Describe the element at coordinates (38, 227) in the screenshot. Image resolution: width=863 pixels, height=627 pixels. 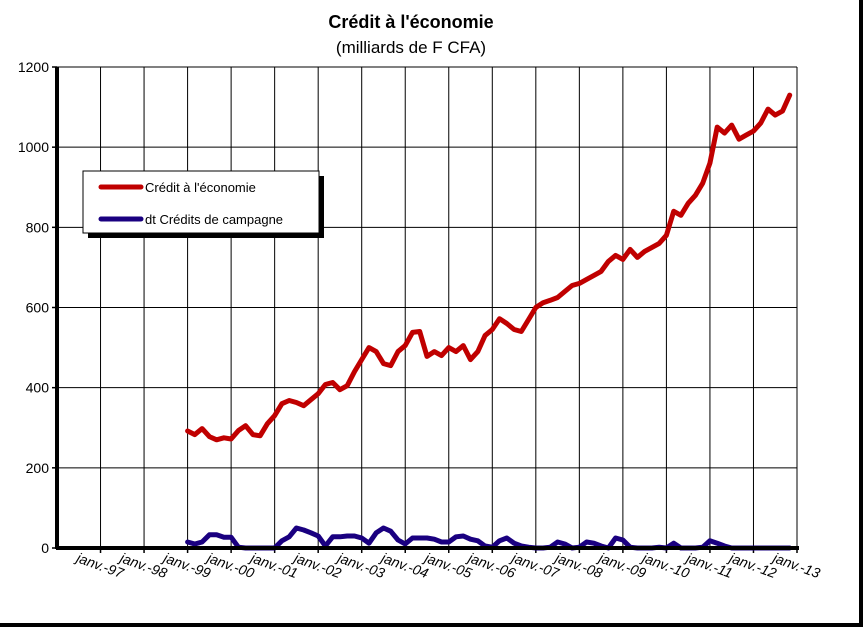
I see `y-tick-label: 800` at that location.